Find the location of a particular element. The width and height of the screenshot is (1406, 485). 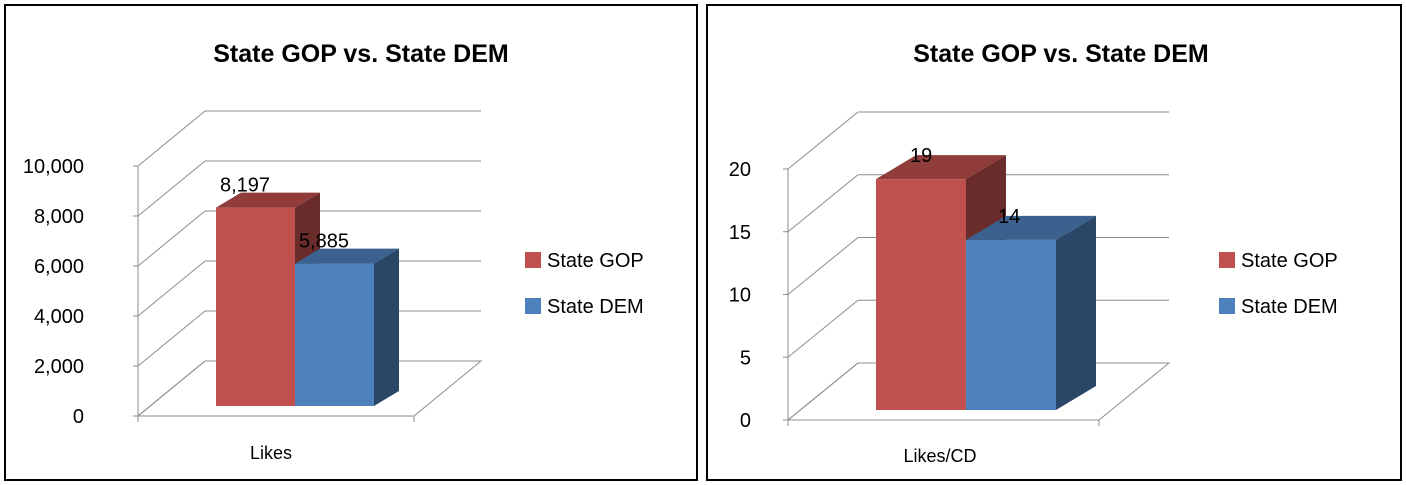

y-tick-label: 8,000 is located at coordinates (59, 217).